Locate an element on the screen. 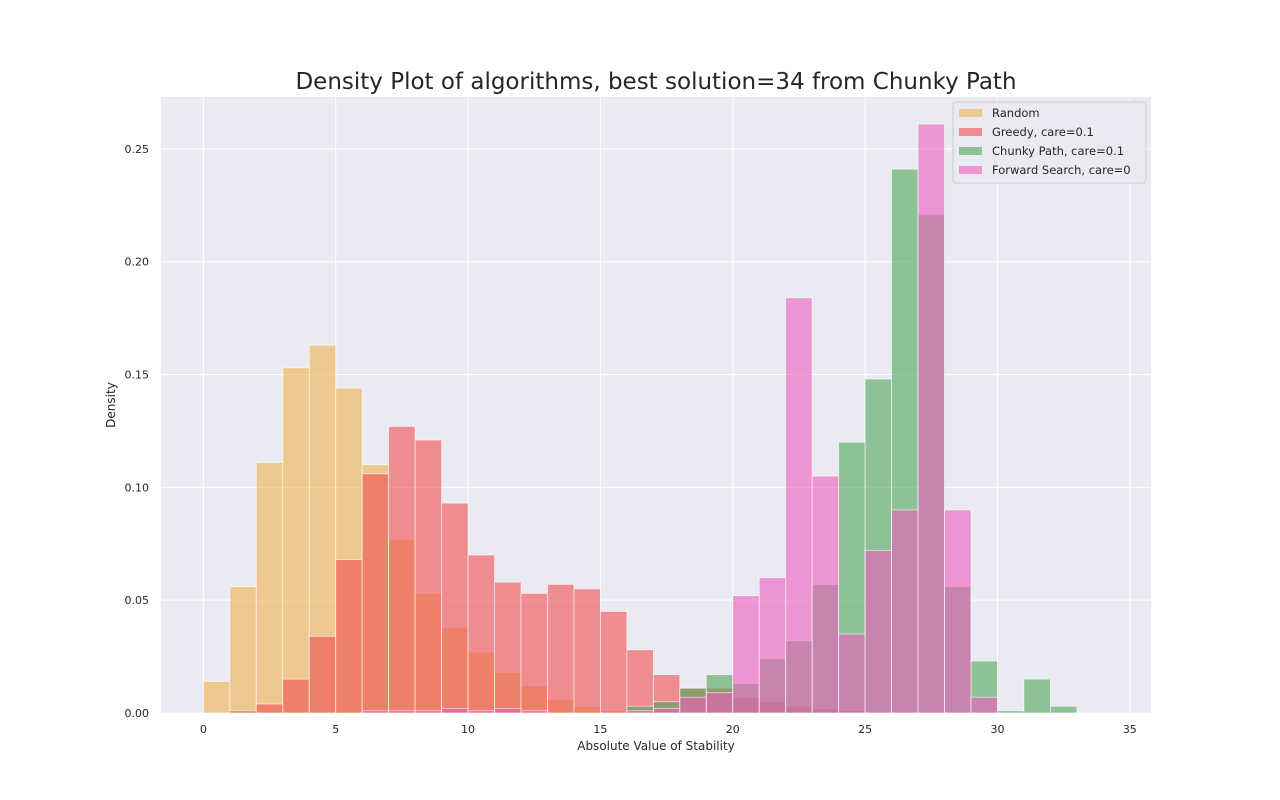  x-tick-label: 0 is located at coordinates (203, 729).